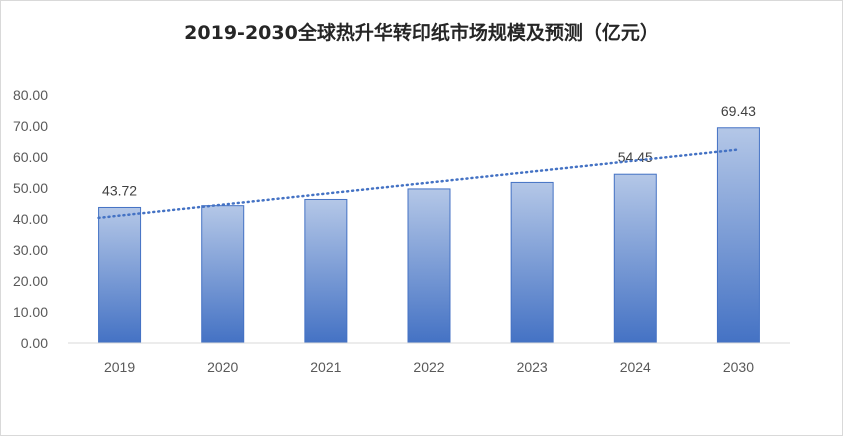 This screenshot has width=843, height=436. I want to click on y-tick-label: 30.00, so click(30, 250).